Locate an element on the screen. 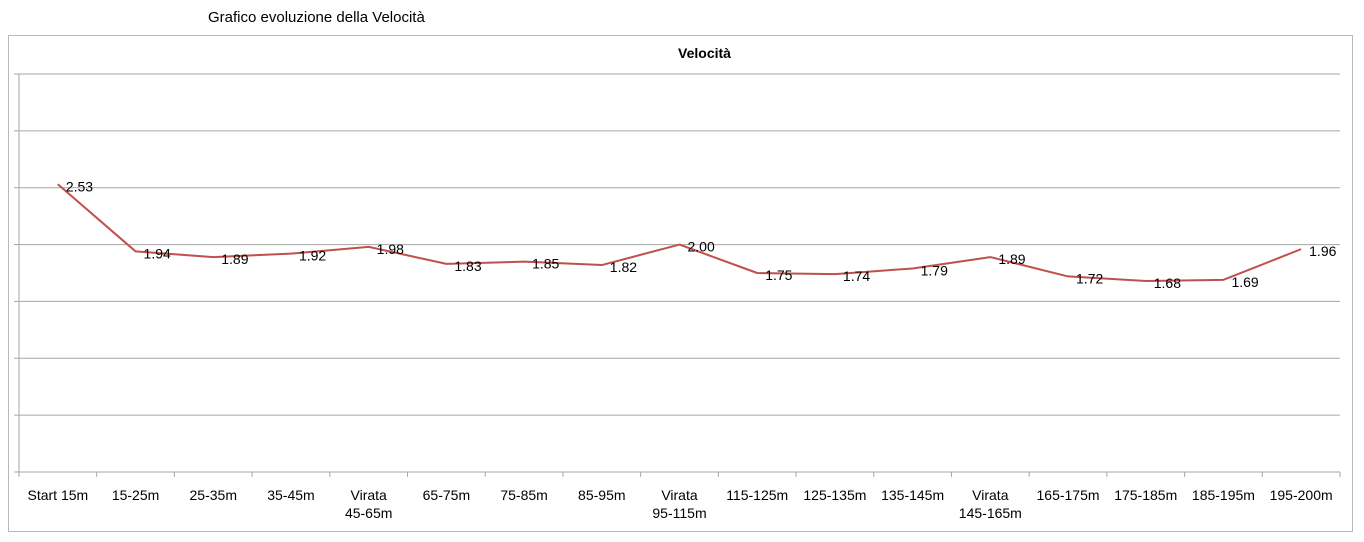 The image size is (1364, 542). x-tick-label: Virata 95-115m is located at coordinates (679, 504).